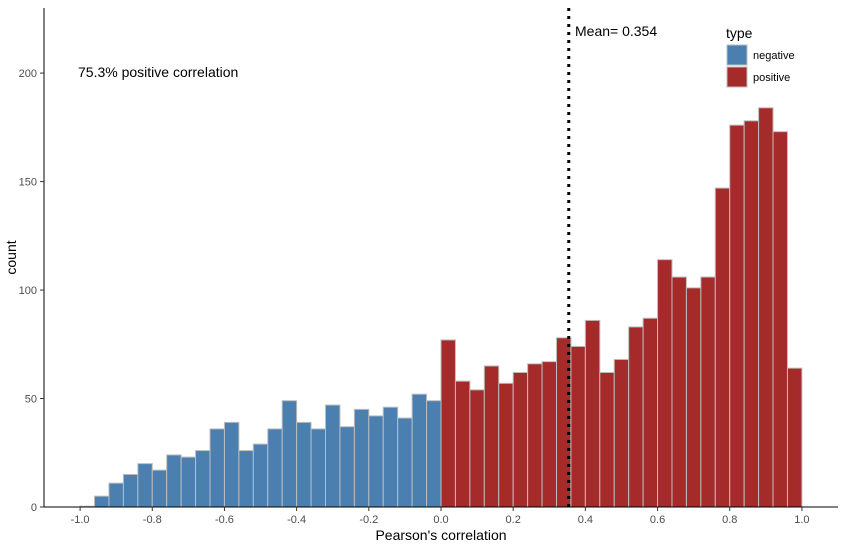 The width and height of the screenshot is (844, 549). I want to click on mean-label: Mean= 0.354, so click(616, 31).